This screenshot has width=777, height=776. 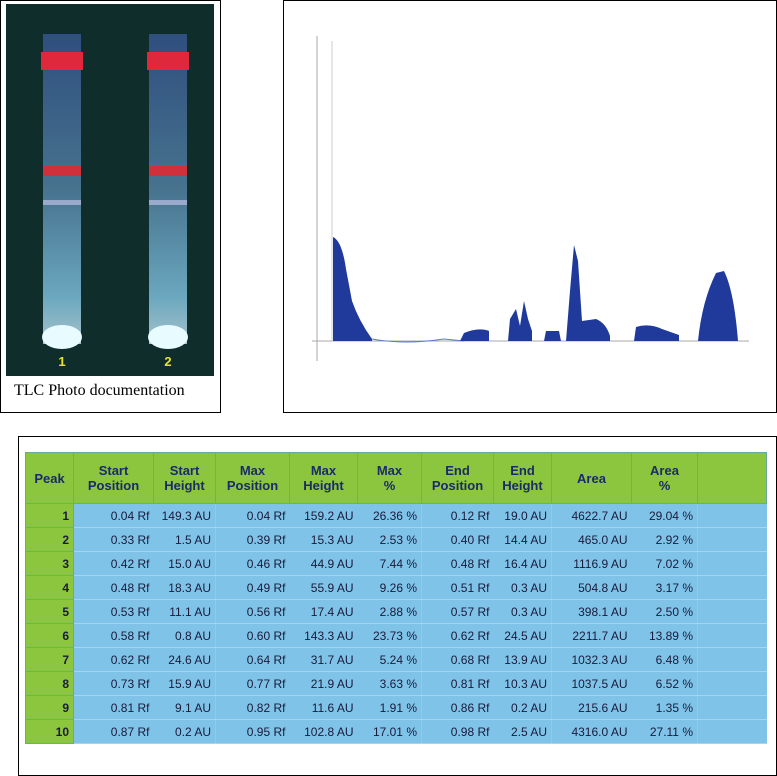 What do you see at coordinates (49, 515) in the screenshot?
I see `peak-number: 1` at bounding box center [49, 515].